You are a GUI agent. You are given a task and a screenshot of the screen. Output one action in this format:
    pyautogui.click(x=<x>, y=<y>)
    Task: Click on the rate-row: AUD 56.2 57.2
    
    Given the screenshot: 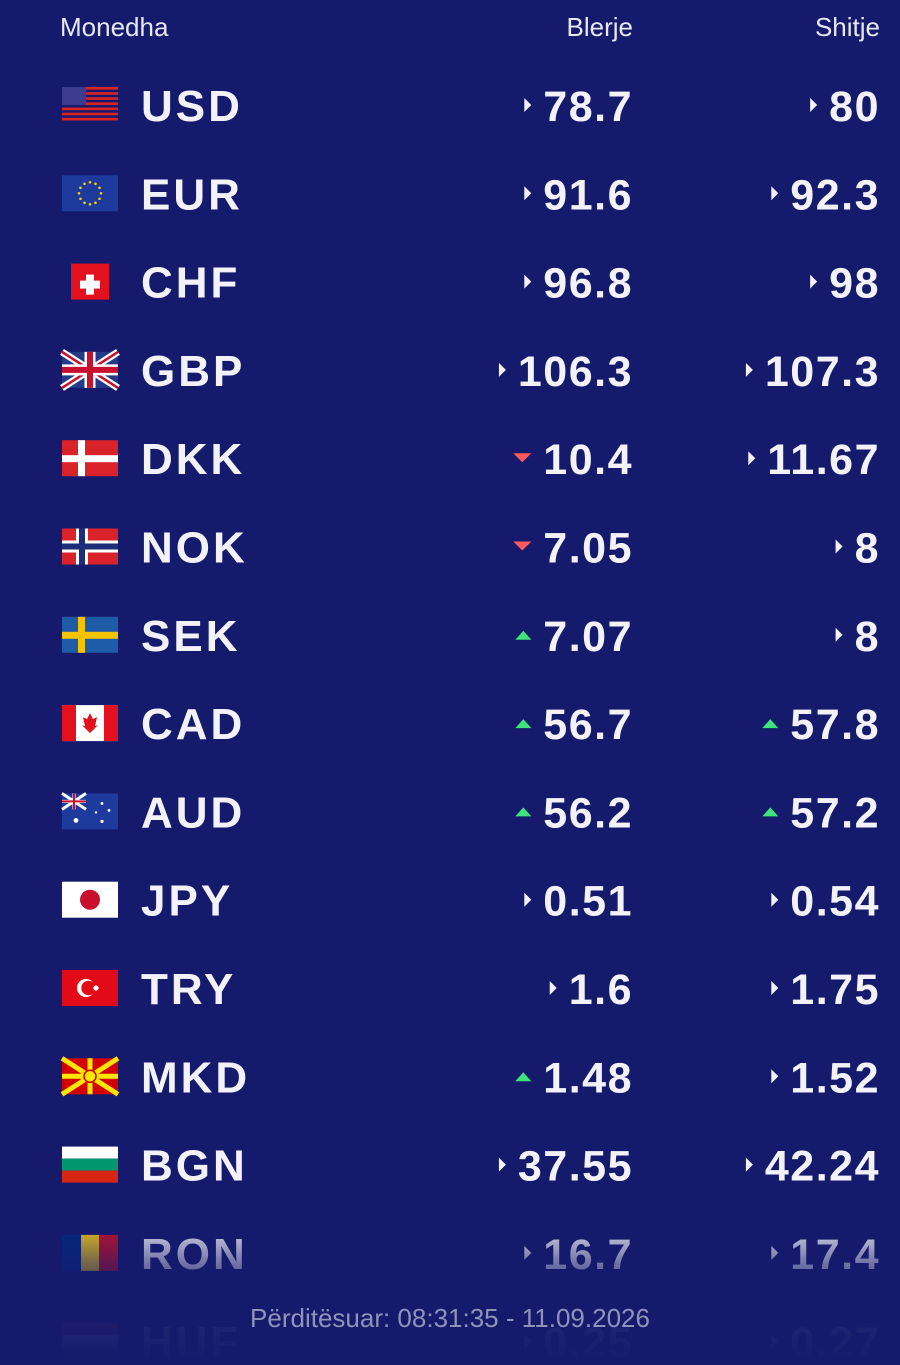 What is the action you would take?
    pyautogui.click(x=470, y=812)
    